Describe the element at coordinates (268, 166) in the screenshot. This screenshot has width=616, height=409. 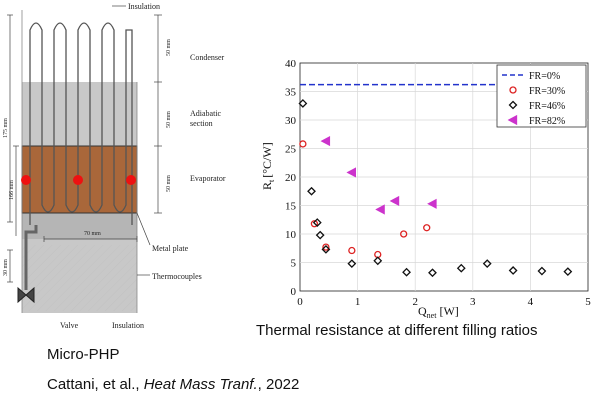
I see `chart-y-label: Rt[°C/W]` at that location.